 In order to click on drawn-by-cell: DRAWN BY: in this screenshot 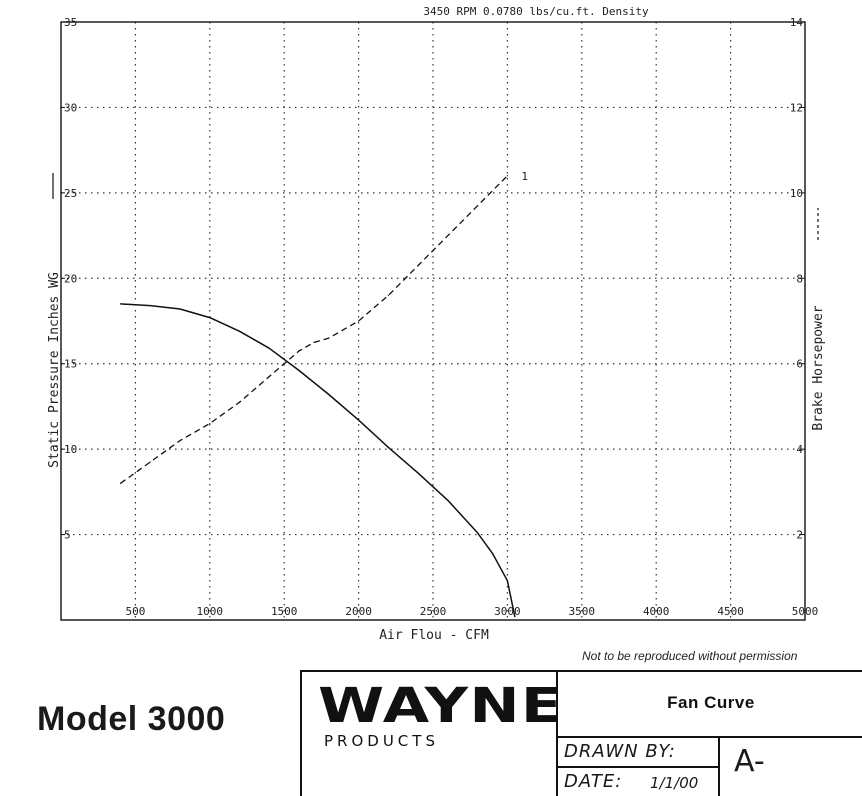, I will do `click(638, 753)`.